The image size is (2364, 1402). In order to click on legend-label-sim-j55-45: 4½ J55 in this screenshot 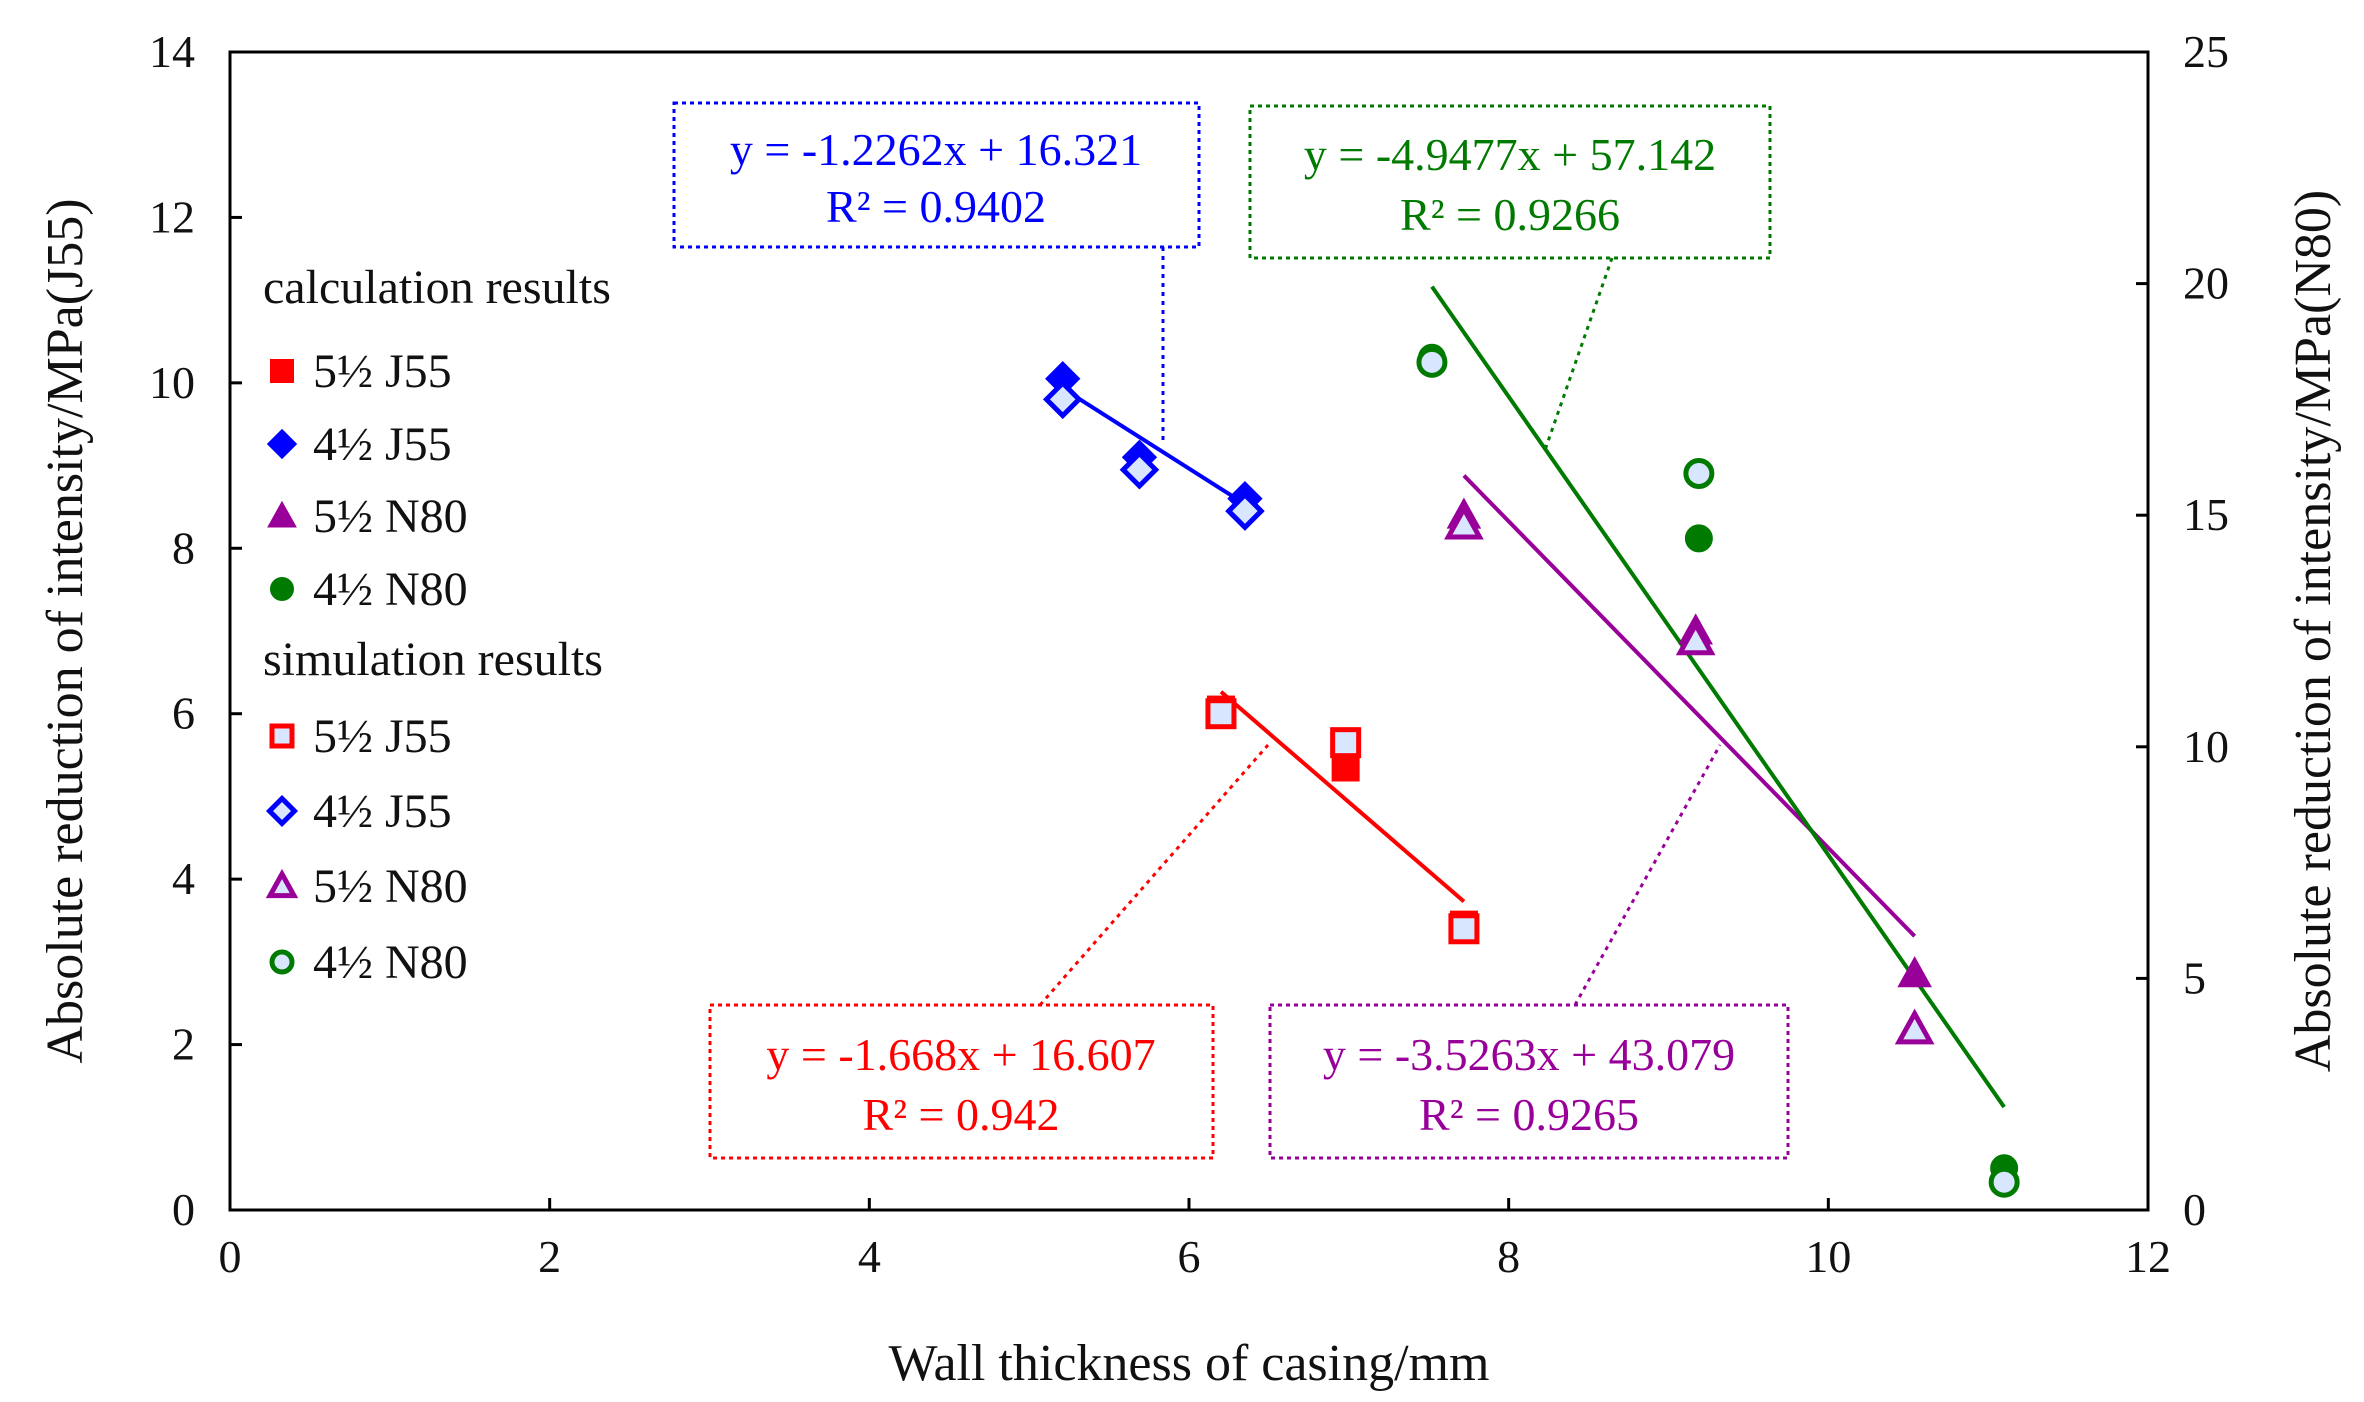, I will do `click(382, 811)`.